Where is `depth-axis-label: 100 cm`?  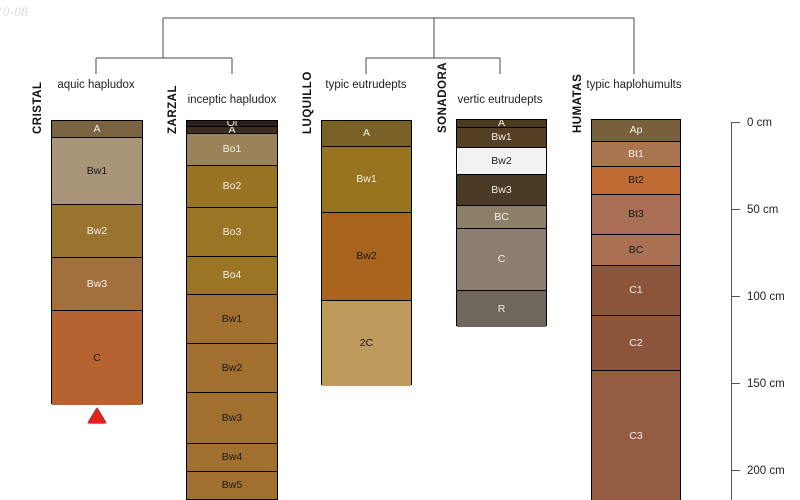
depth-axis-label: 100 cm is located at coordinates (766, 297).